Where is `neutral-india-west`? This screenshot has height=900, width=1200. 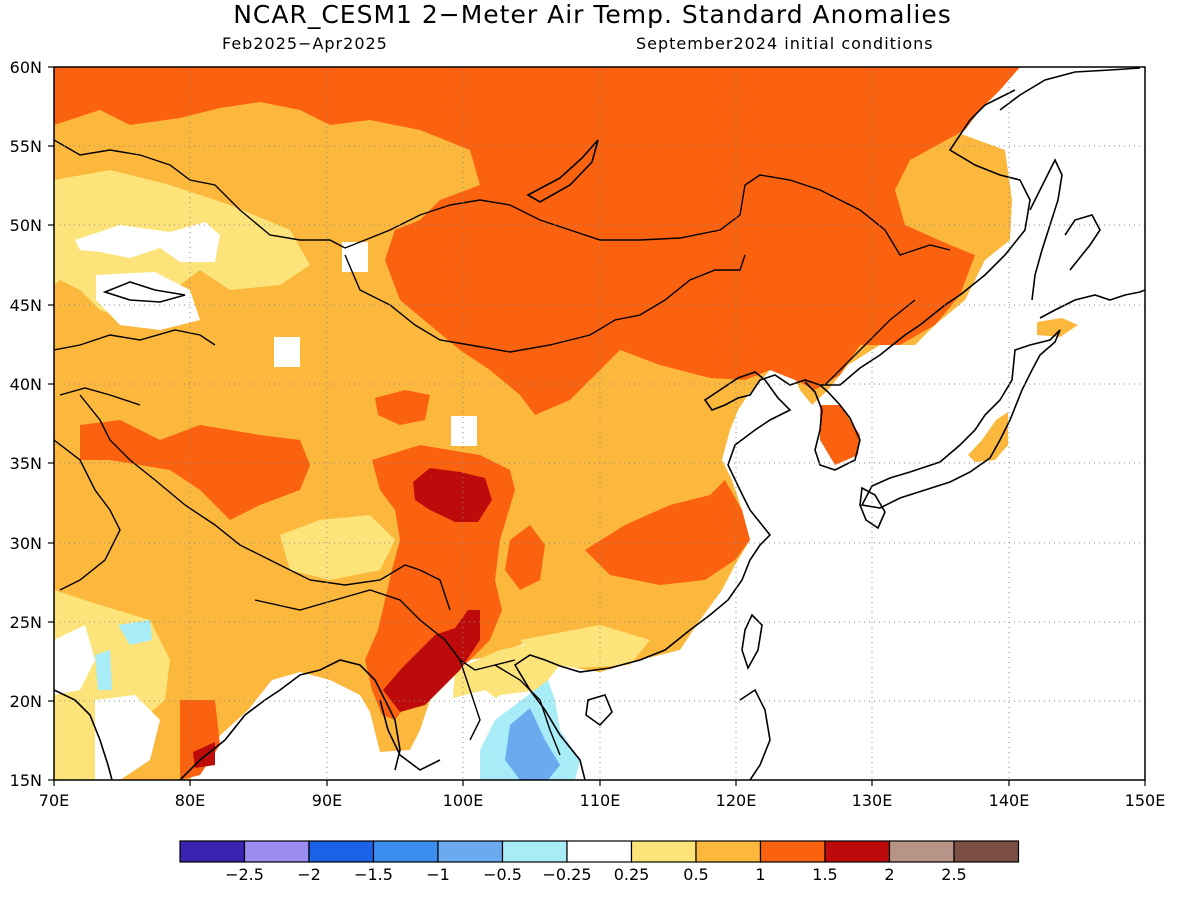
neutral-india-west is located at coordinates (74, 660).